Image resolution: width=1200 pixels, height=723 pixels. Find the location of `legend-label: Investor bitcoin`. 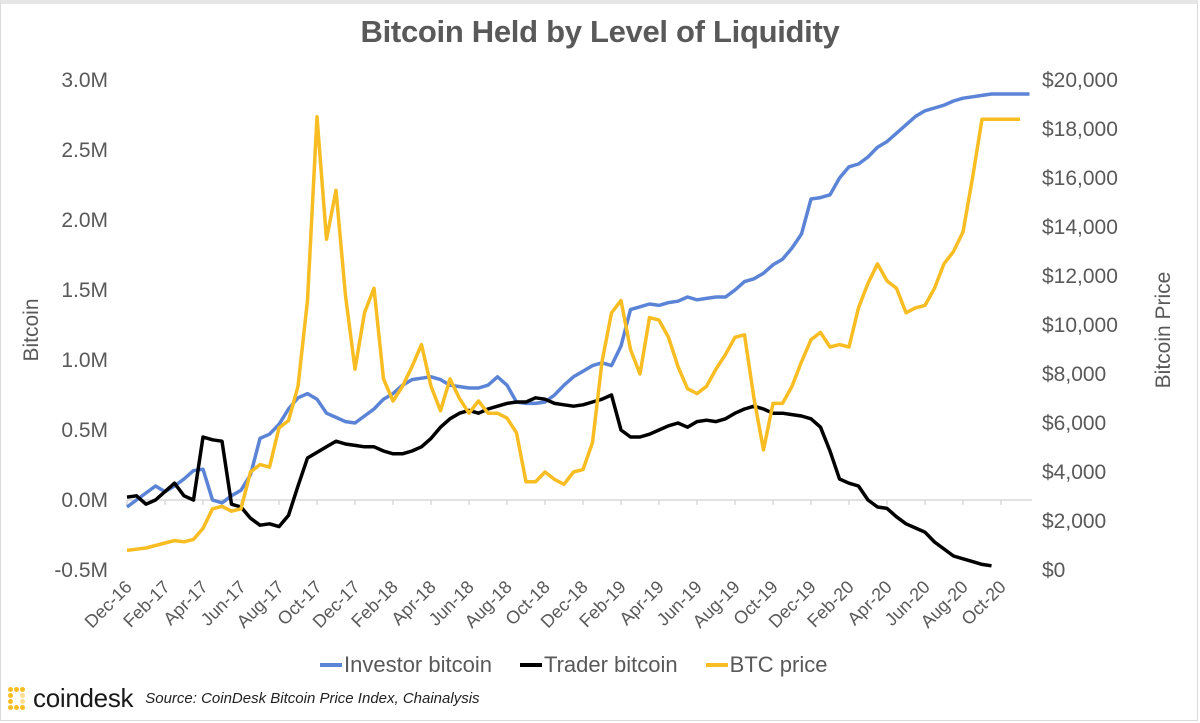

legend-label: Investor bitcoin is located at coordinates (418, 664).